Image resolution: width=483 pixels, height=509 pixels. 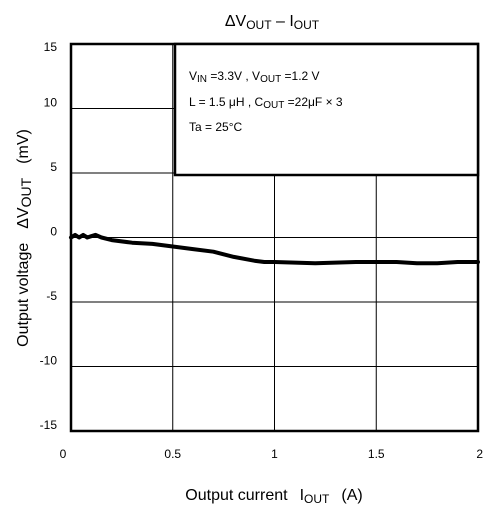 I want to click on series-line, so click(x=274, y=249).